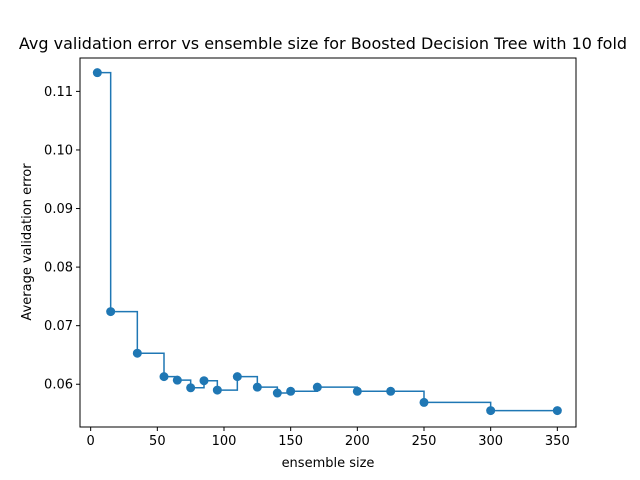  I want to click on x-axis: 0 50 100 150 200 250 300 350, so click(328, 438).